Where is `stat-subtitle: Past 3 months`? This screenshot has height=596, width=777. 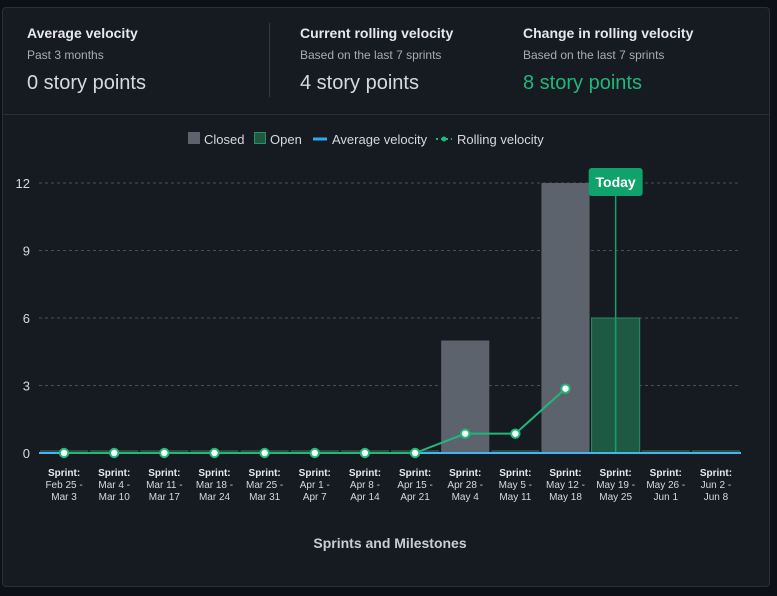
stat-subtitle: Past 3 months is located at coordinates (65, 55).